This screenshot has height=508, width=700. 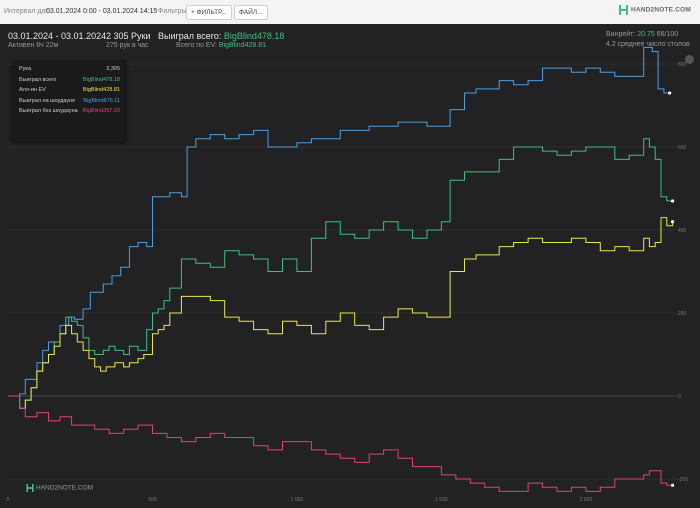 What do you see at coordinates (113, 69) in the screenshot?
I see `tooltip-row-value: 2,305` at bounding box center [113, 69].